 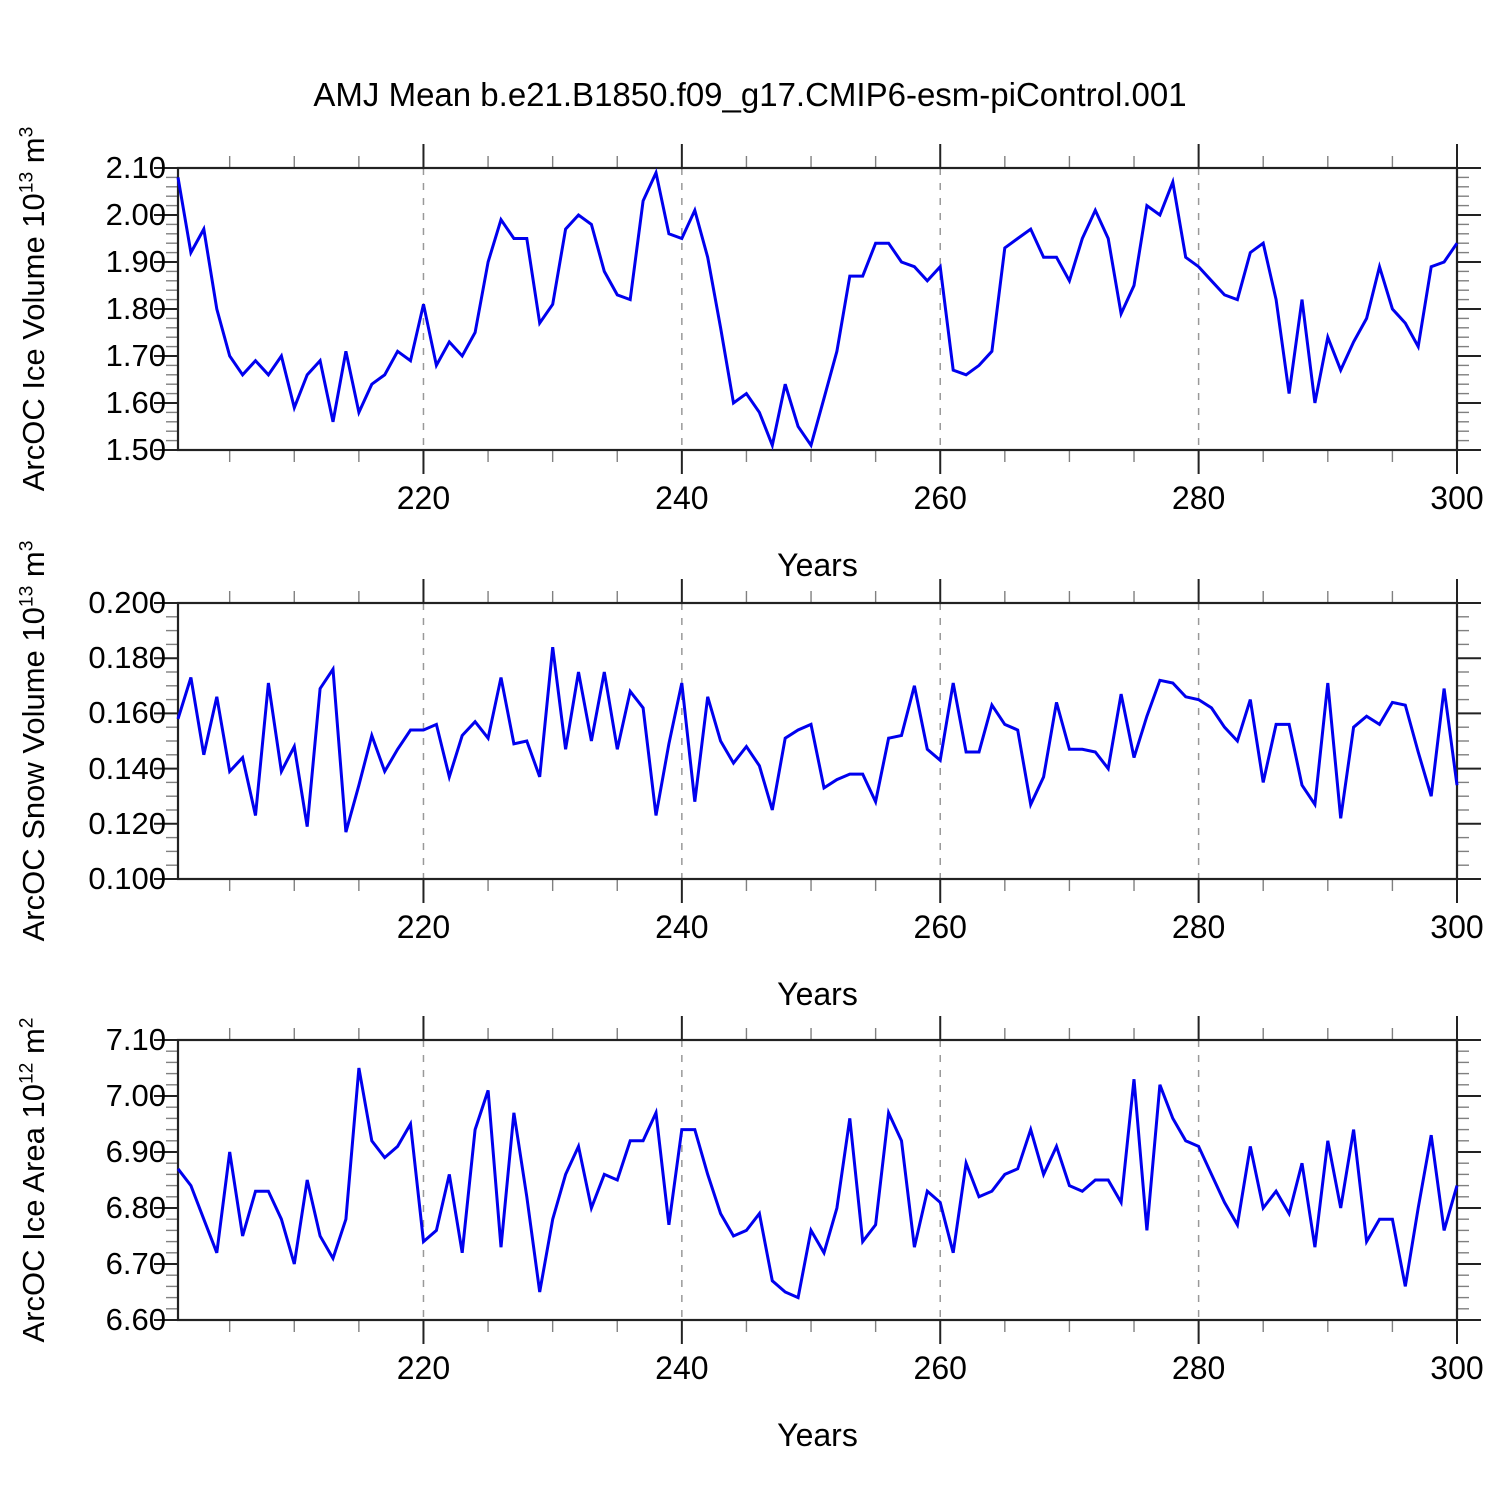 I want to click on y-tick-label: 1.50, so click(x=135, y=449).